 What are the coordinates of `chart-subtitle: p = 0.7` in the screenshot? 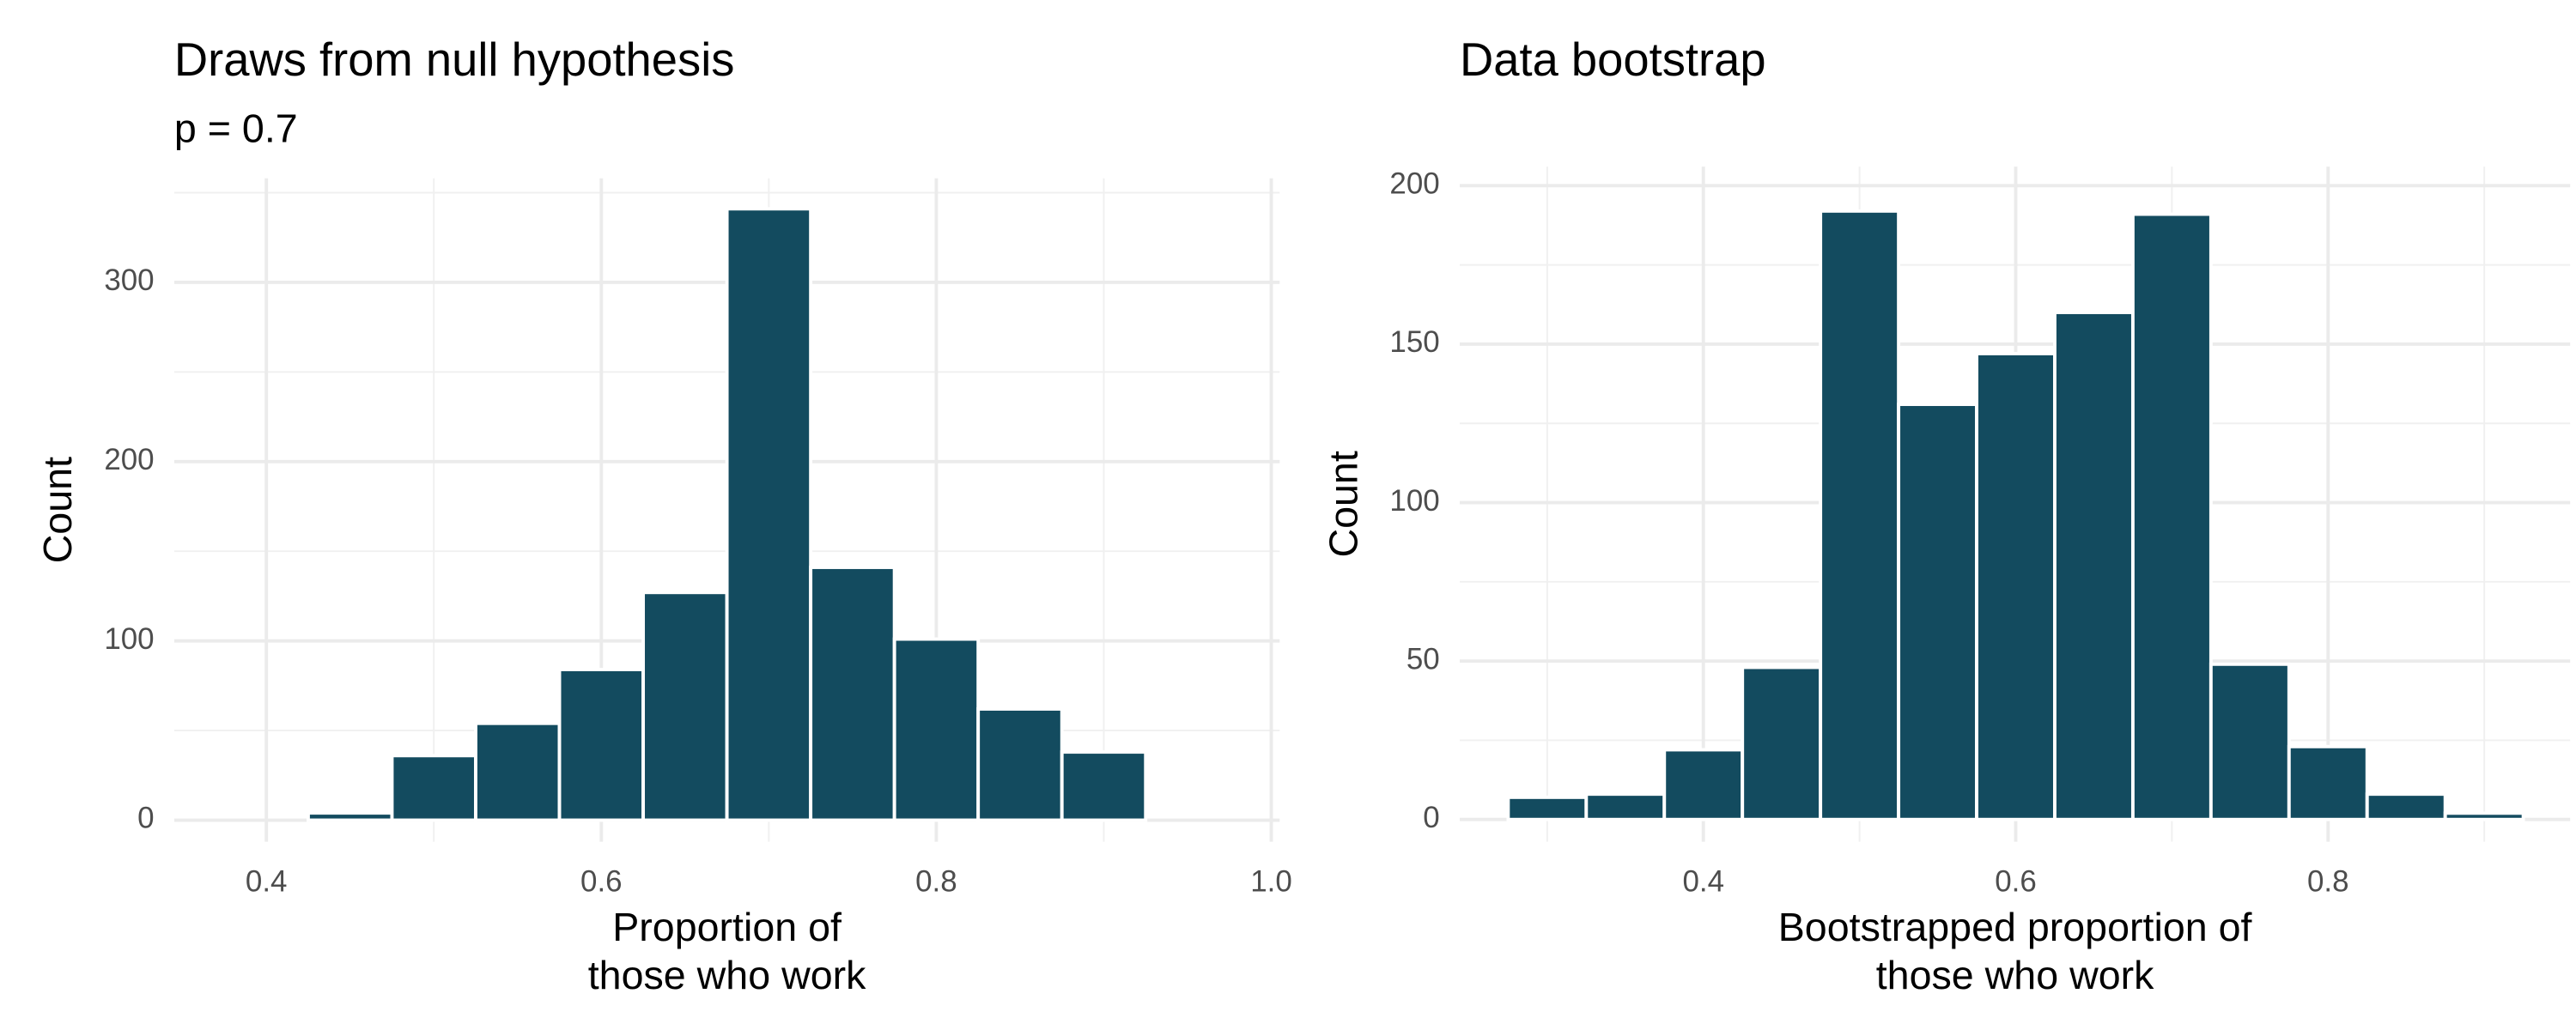 It's located at (236, 128).